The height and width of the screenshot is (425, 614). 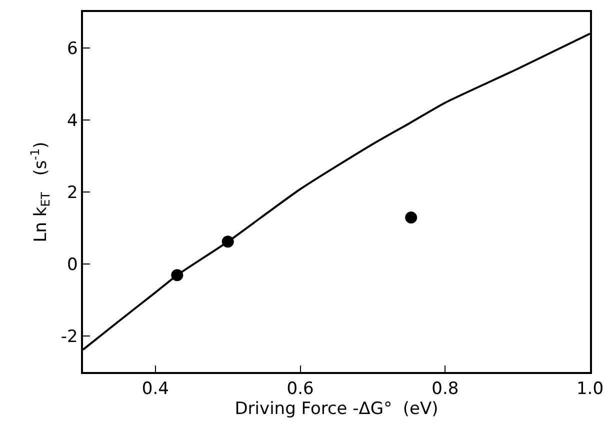 What do you see at coordinates (72, 264) in the screenshot?
I see `y-tick-label: 0` at bounding box center [72, 264].